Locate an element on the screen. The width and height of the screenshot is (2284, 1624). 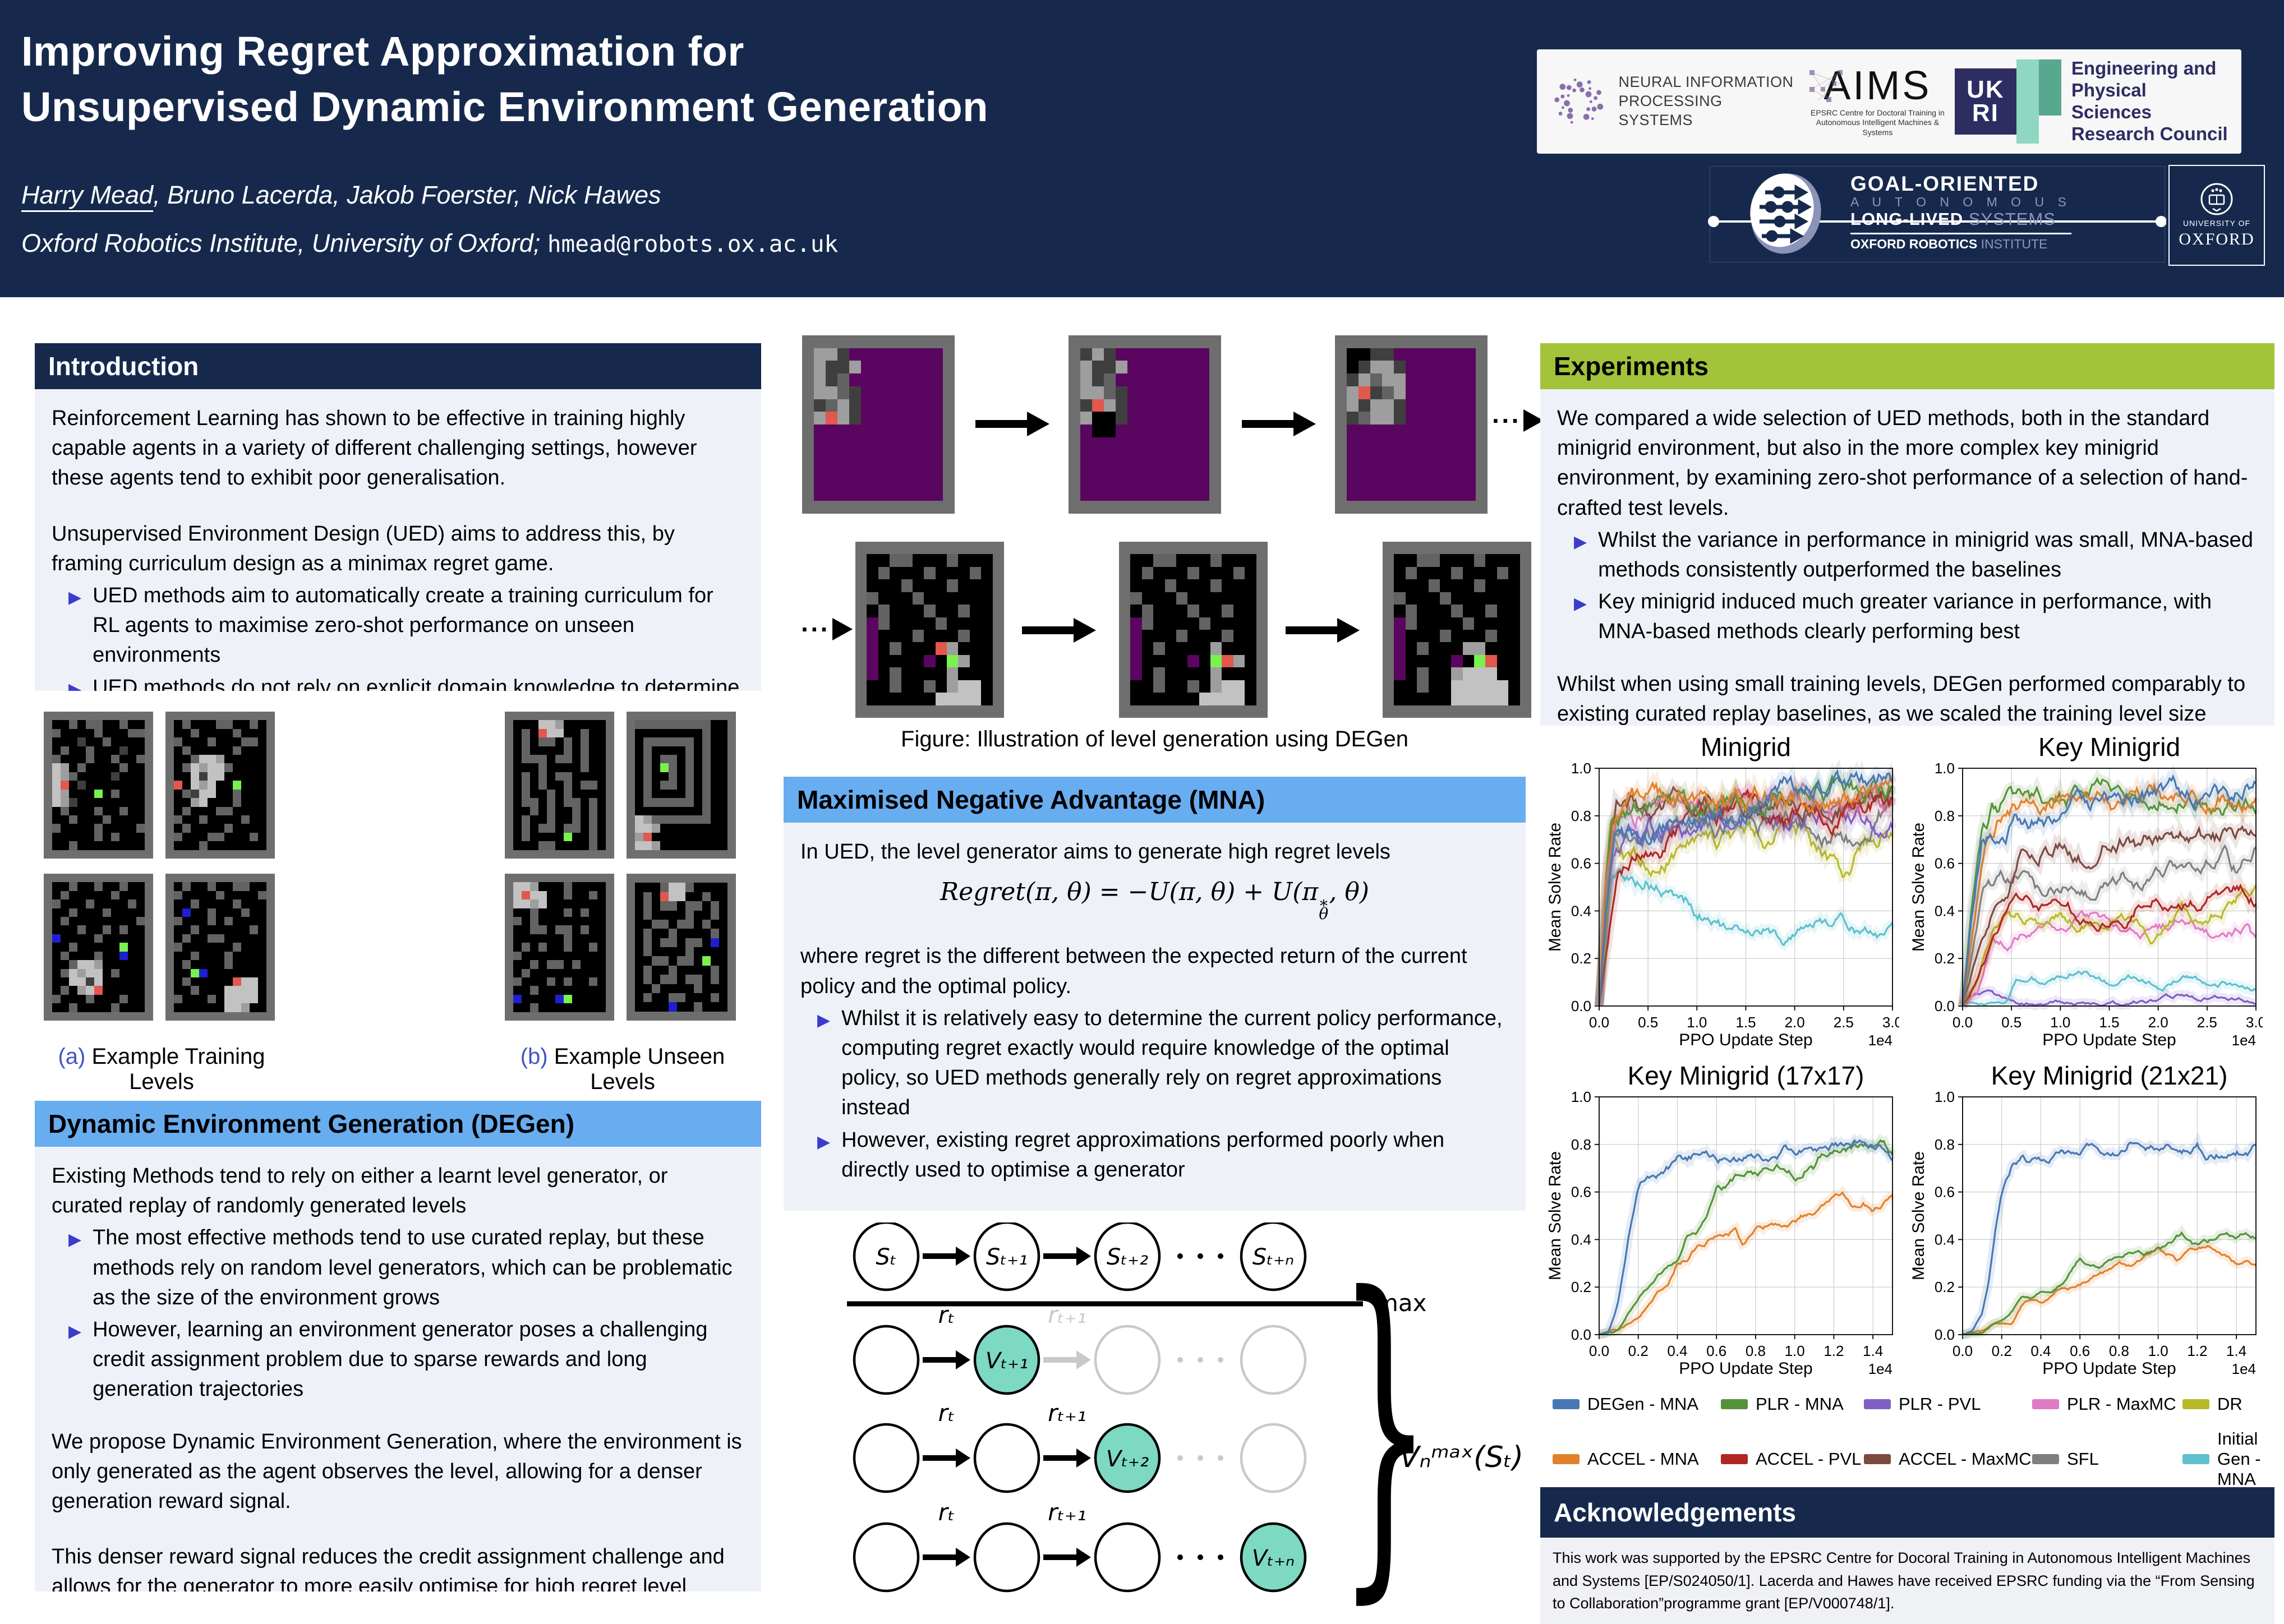
acknowledgements-header: Acknowledgements is located at coordinates (1907, 1512).